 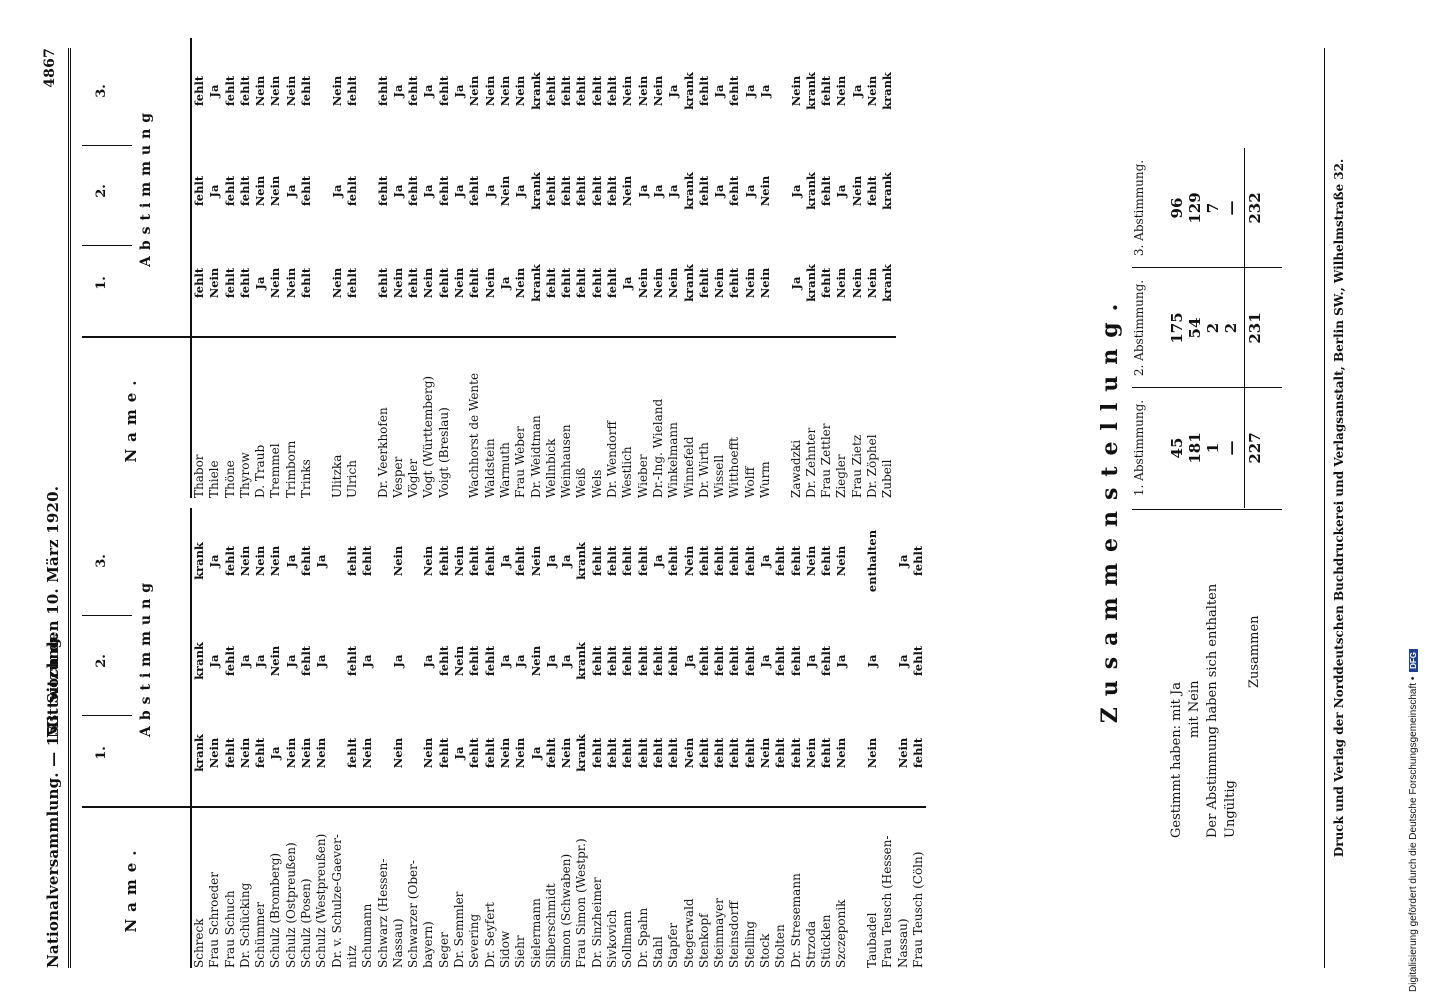 I want to click on member-name: nitz, so click(x=351, y=956).